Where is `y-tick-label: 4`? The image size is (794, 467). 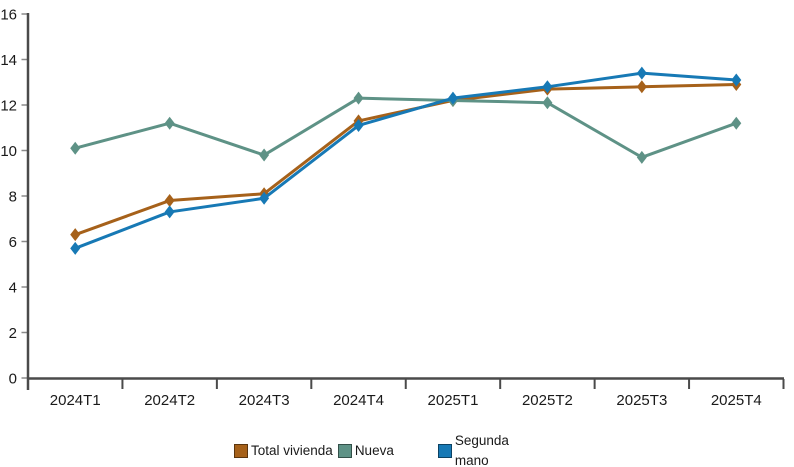
y-tick-label: 4 is located at coordinates (13, 288).